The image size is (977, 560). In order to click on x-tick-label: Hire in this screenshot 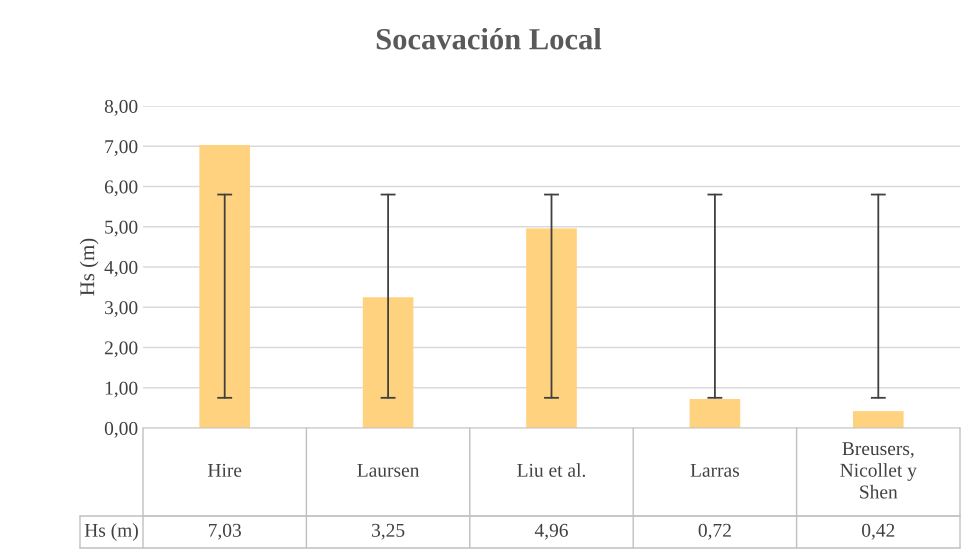, I will do `click(225, 470)`.